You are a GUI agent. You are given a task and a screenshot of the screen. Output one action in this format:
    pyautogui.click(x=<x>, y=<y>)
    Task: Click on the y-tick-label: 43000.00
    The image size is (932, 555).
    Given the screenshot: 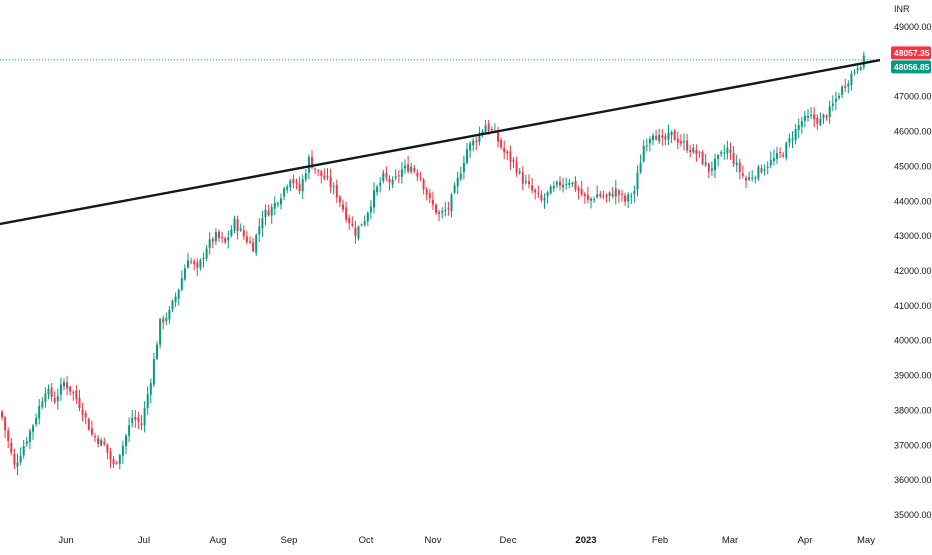 What is the action you would take?
    pyautogui.click(x=913, y=236)
    